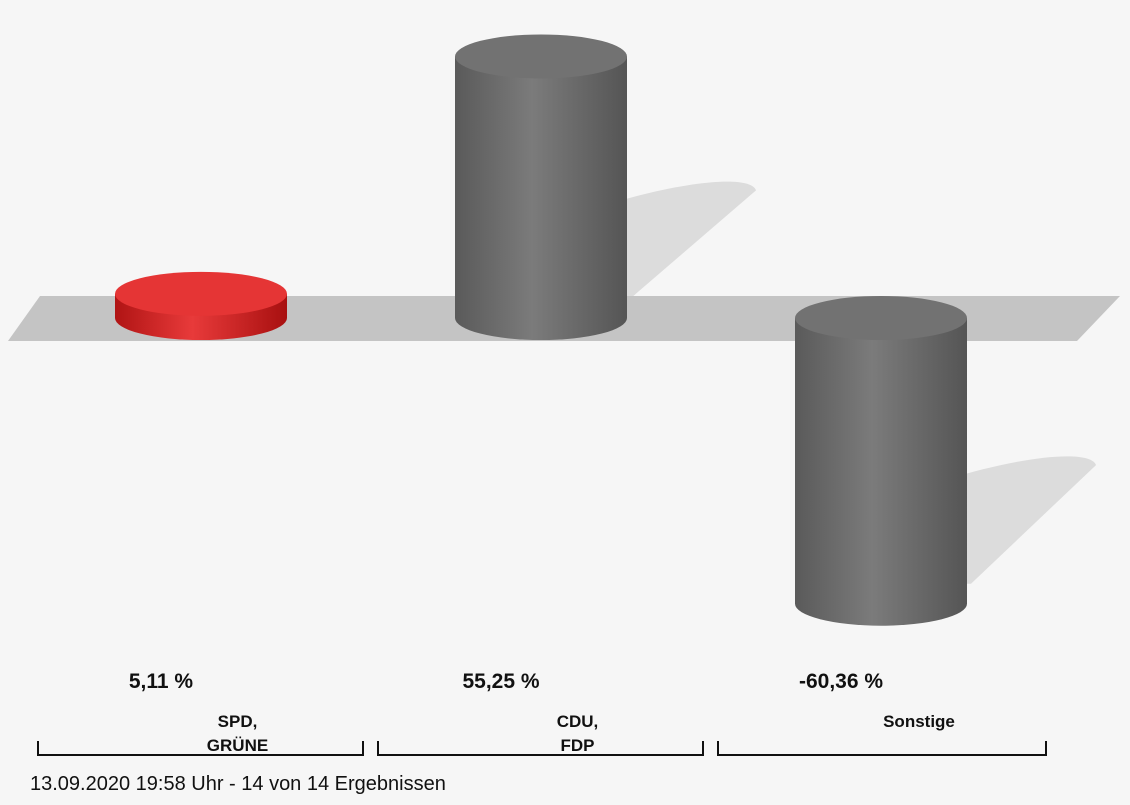 Image resolution: width=1130 pixels, height=805 pixels. What do you see at coordinates (237, 745) in the screenshot?
I see `category-label-0-1: GRÜNE` at bounding box center [237, 745].